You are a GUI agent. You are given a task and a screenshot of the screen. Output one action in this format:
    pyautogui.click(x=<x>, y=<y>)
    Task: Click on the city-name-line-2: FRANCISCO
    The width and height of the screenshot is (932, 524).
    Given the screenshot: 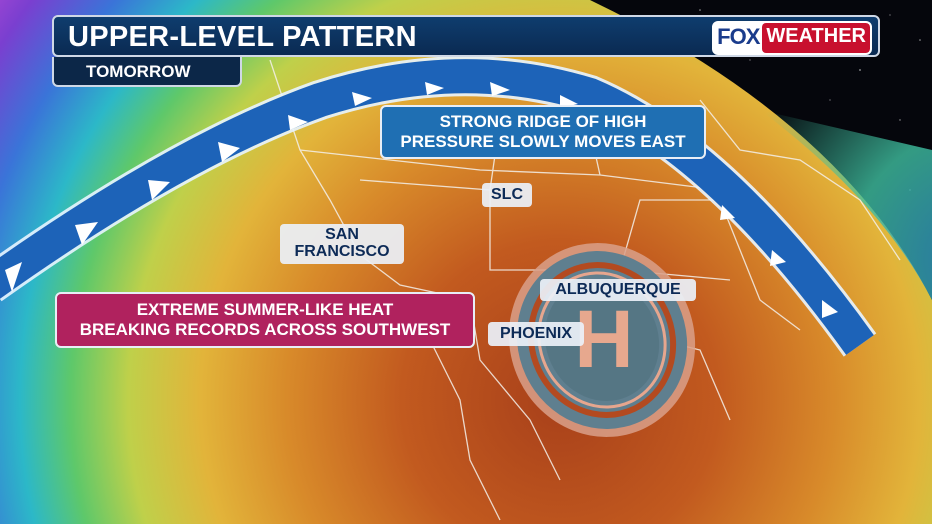 What is the action you would take?
    pyautogui.click(x=342, y=251)
    